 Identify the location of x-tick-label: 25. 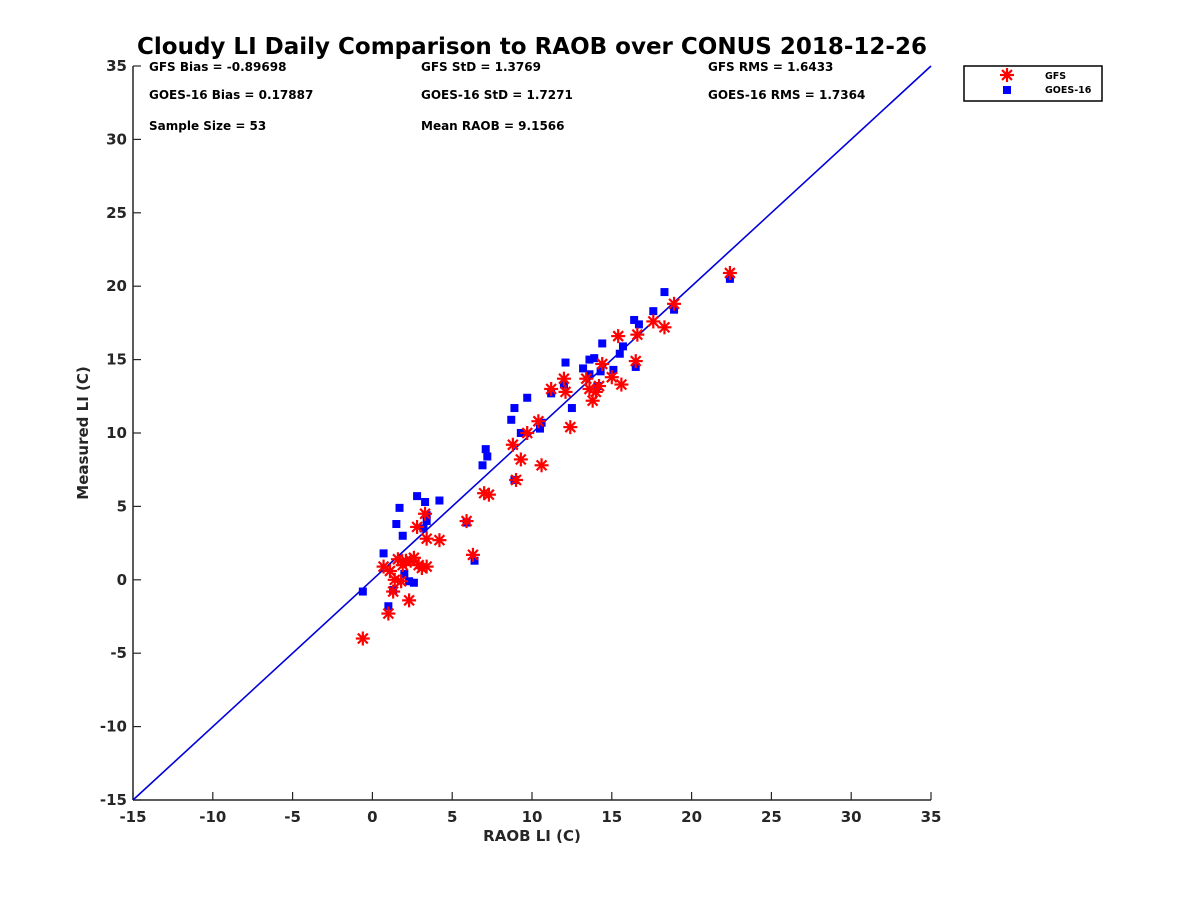
(771, 817).